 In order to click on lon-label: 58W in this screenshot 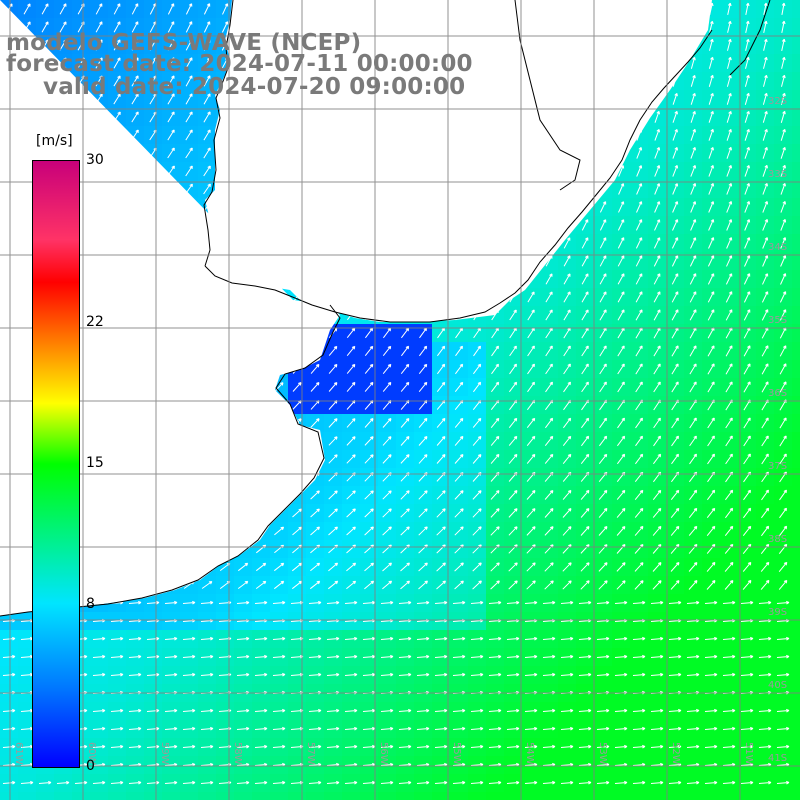, I will do `click(237, 753)`.